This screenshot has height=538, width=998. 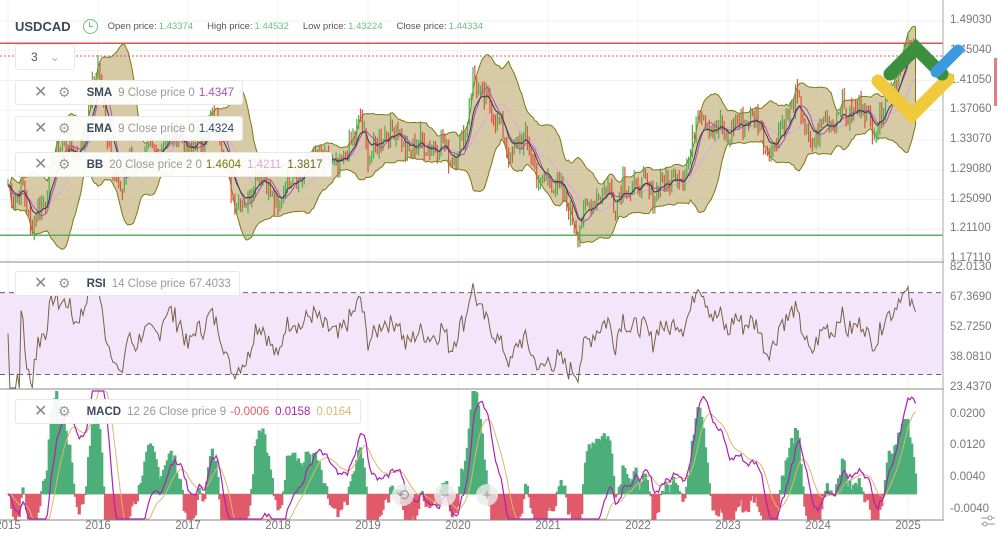 I want to click on price-tick-label: 1.17110, so click(x=970, y=258).